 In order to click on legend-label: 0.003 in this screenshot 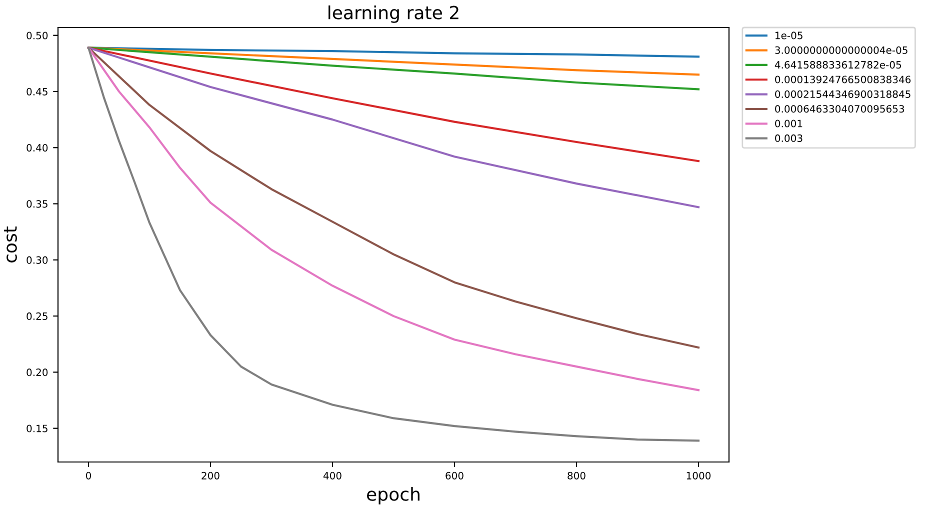, I will do `click(788, 138)`.